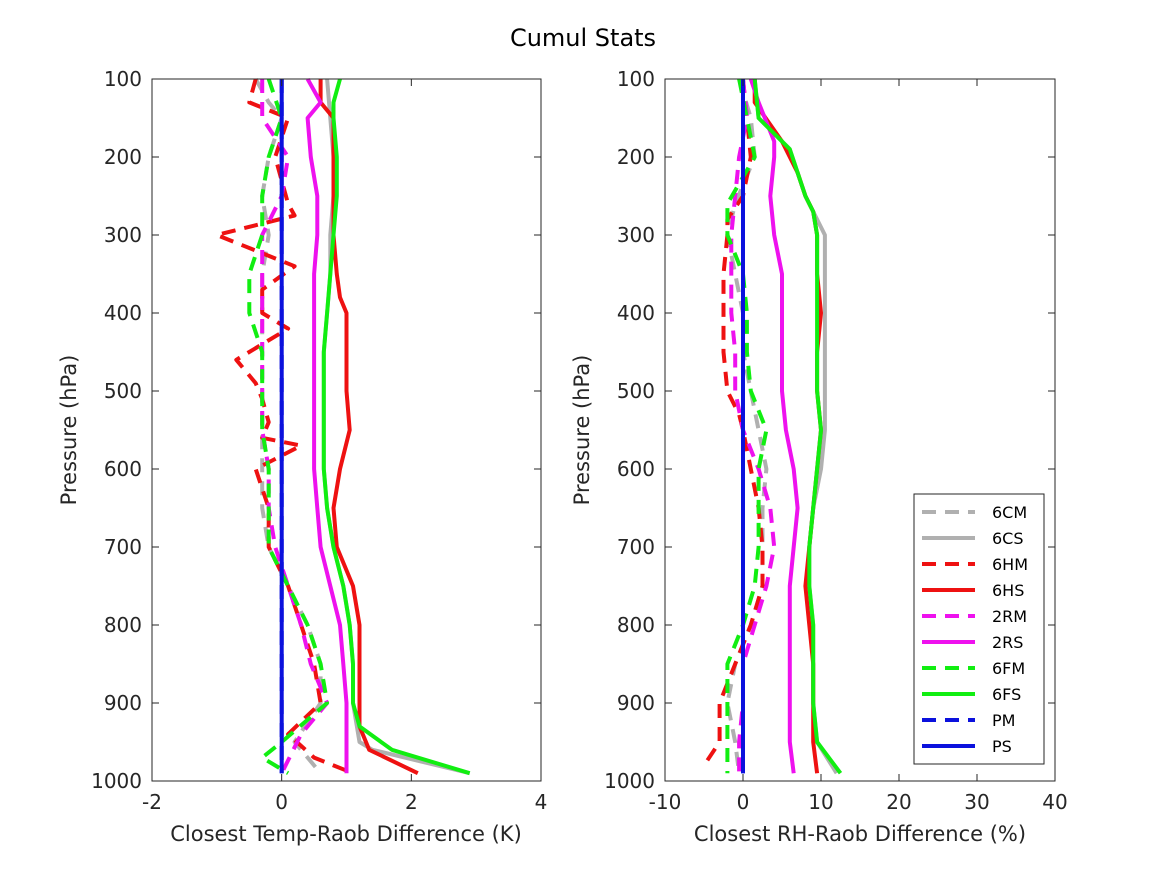  I want to click on legend-label-6cm: 6CM, so click(1009, 512).